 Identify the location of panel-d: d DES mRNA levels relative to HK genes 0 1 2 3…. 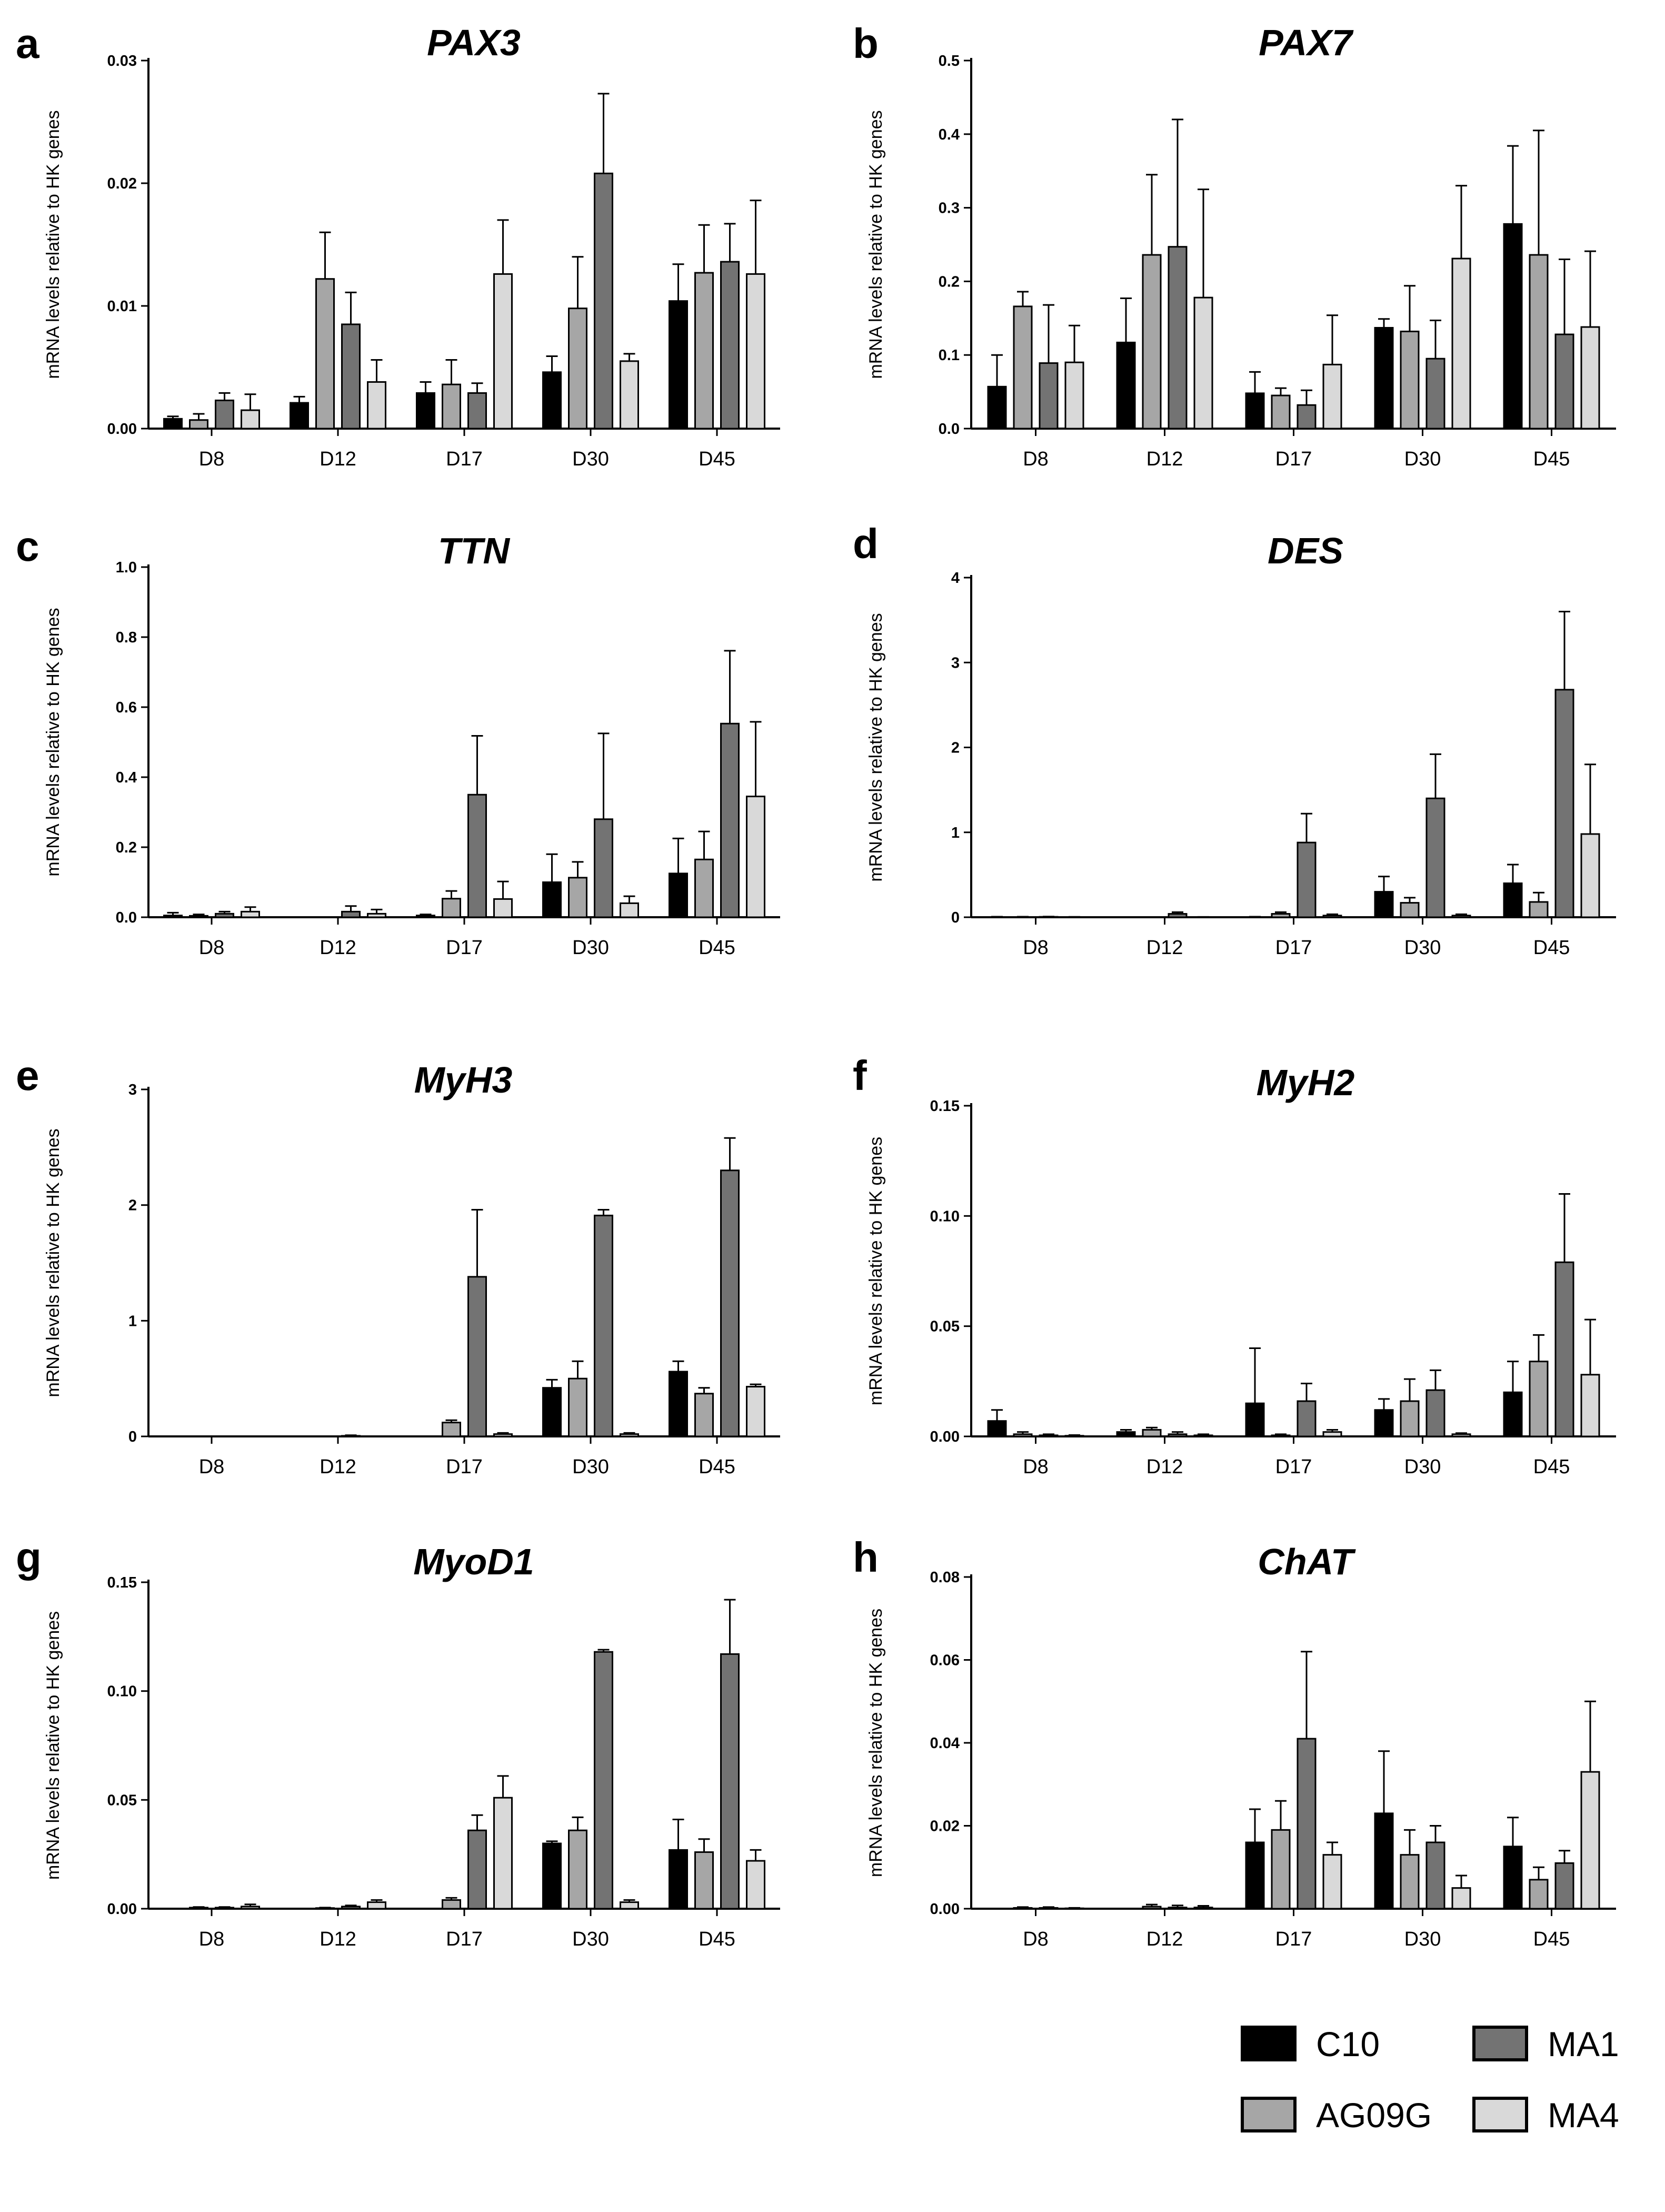
(1235, 739).